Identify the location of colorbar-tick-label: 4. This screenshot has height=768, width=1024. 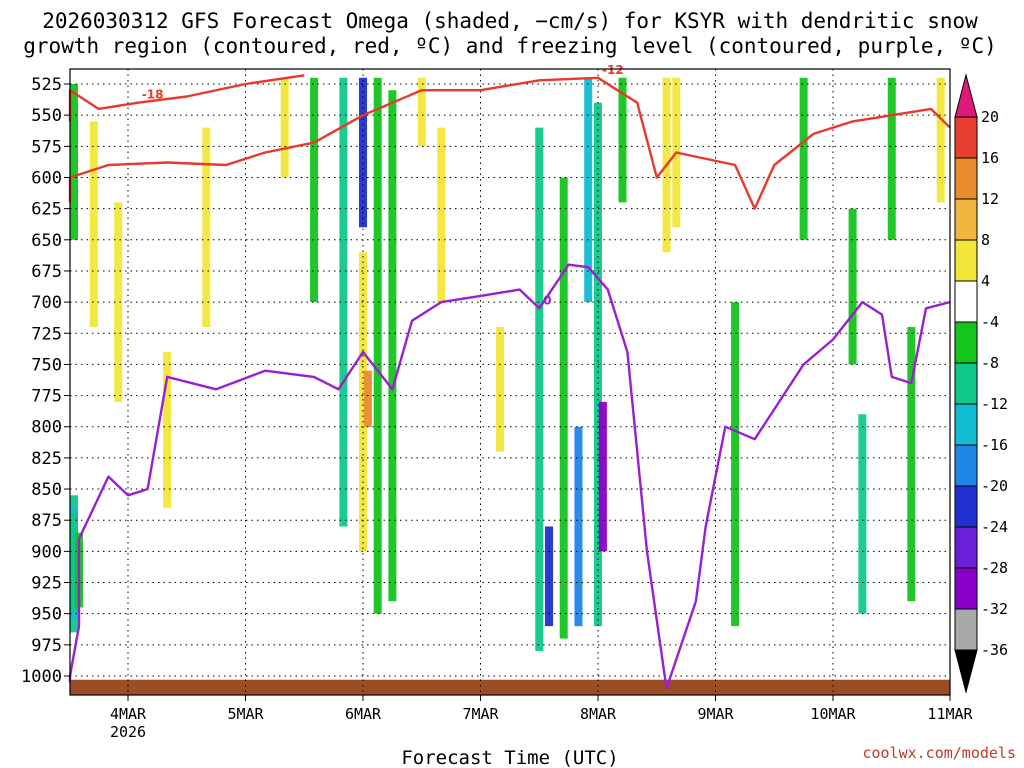
(985, 281).